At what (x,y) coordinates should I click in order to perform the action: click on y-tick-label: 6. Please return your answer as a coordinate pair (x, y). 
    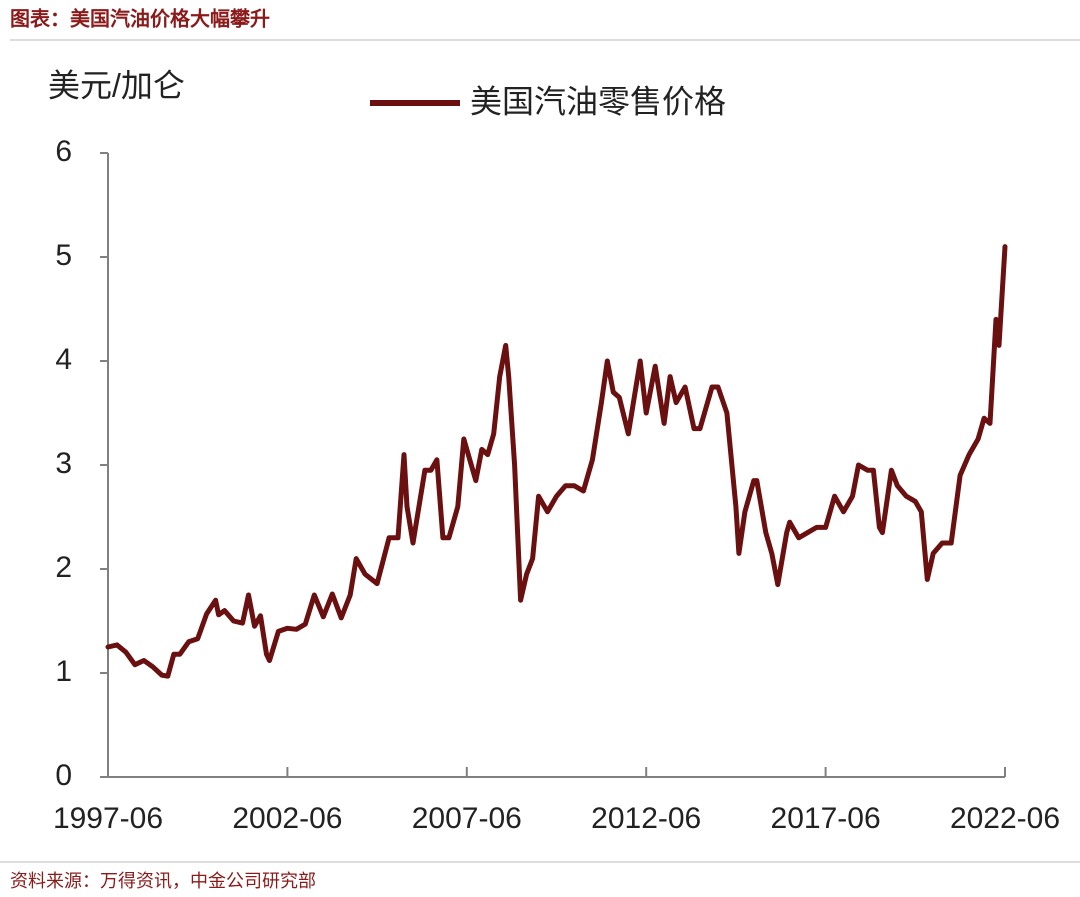
    Looking at the image, I should click on (63, 151).